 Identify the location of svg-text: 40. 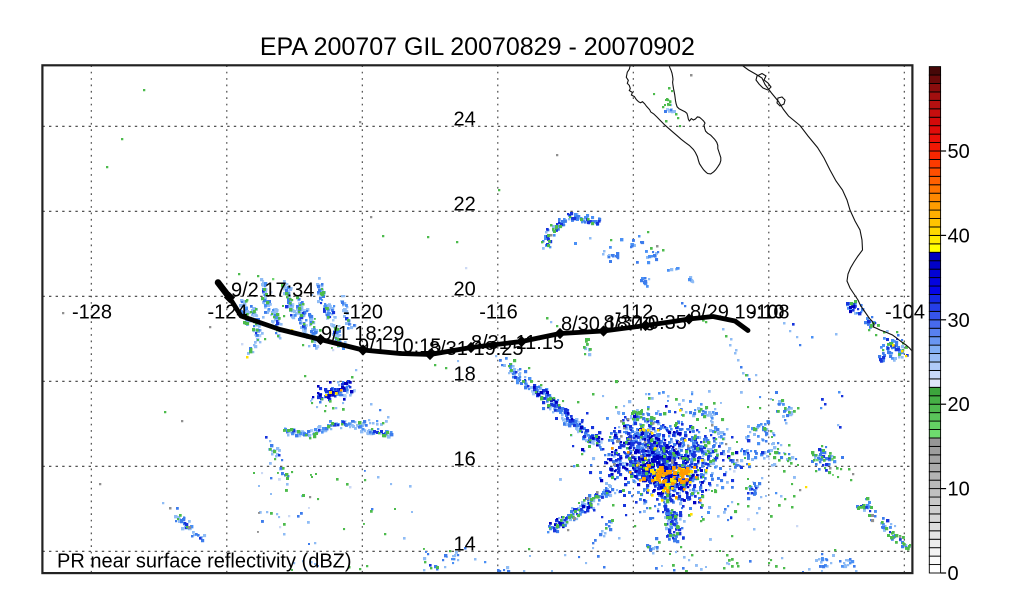
(959, 236).